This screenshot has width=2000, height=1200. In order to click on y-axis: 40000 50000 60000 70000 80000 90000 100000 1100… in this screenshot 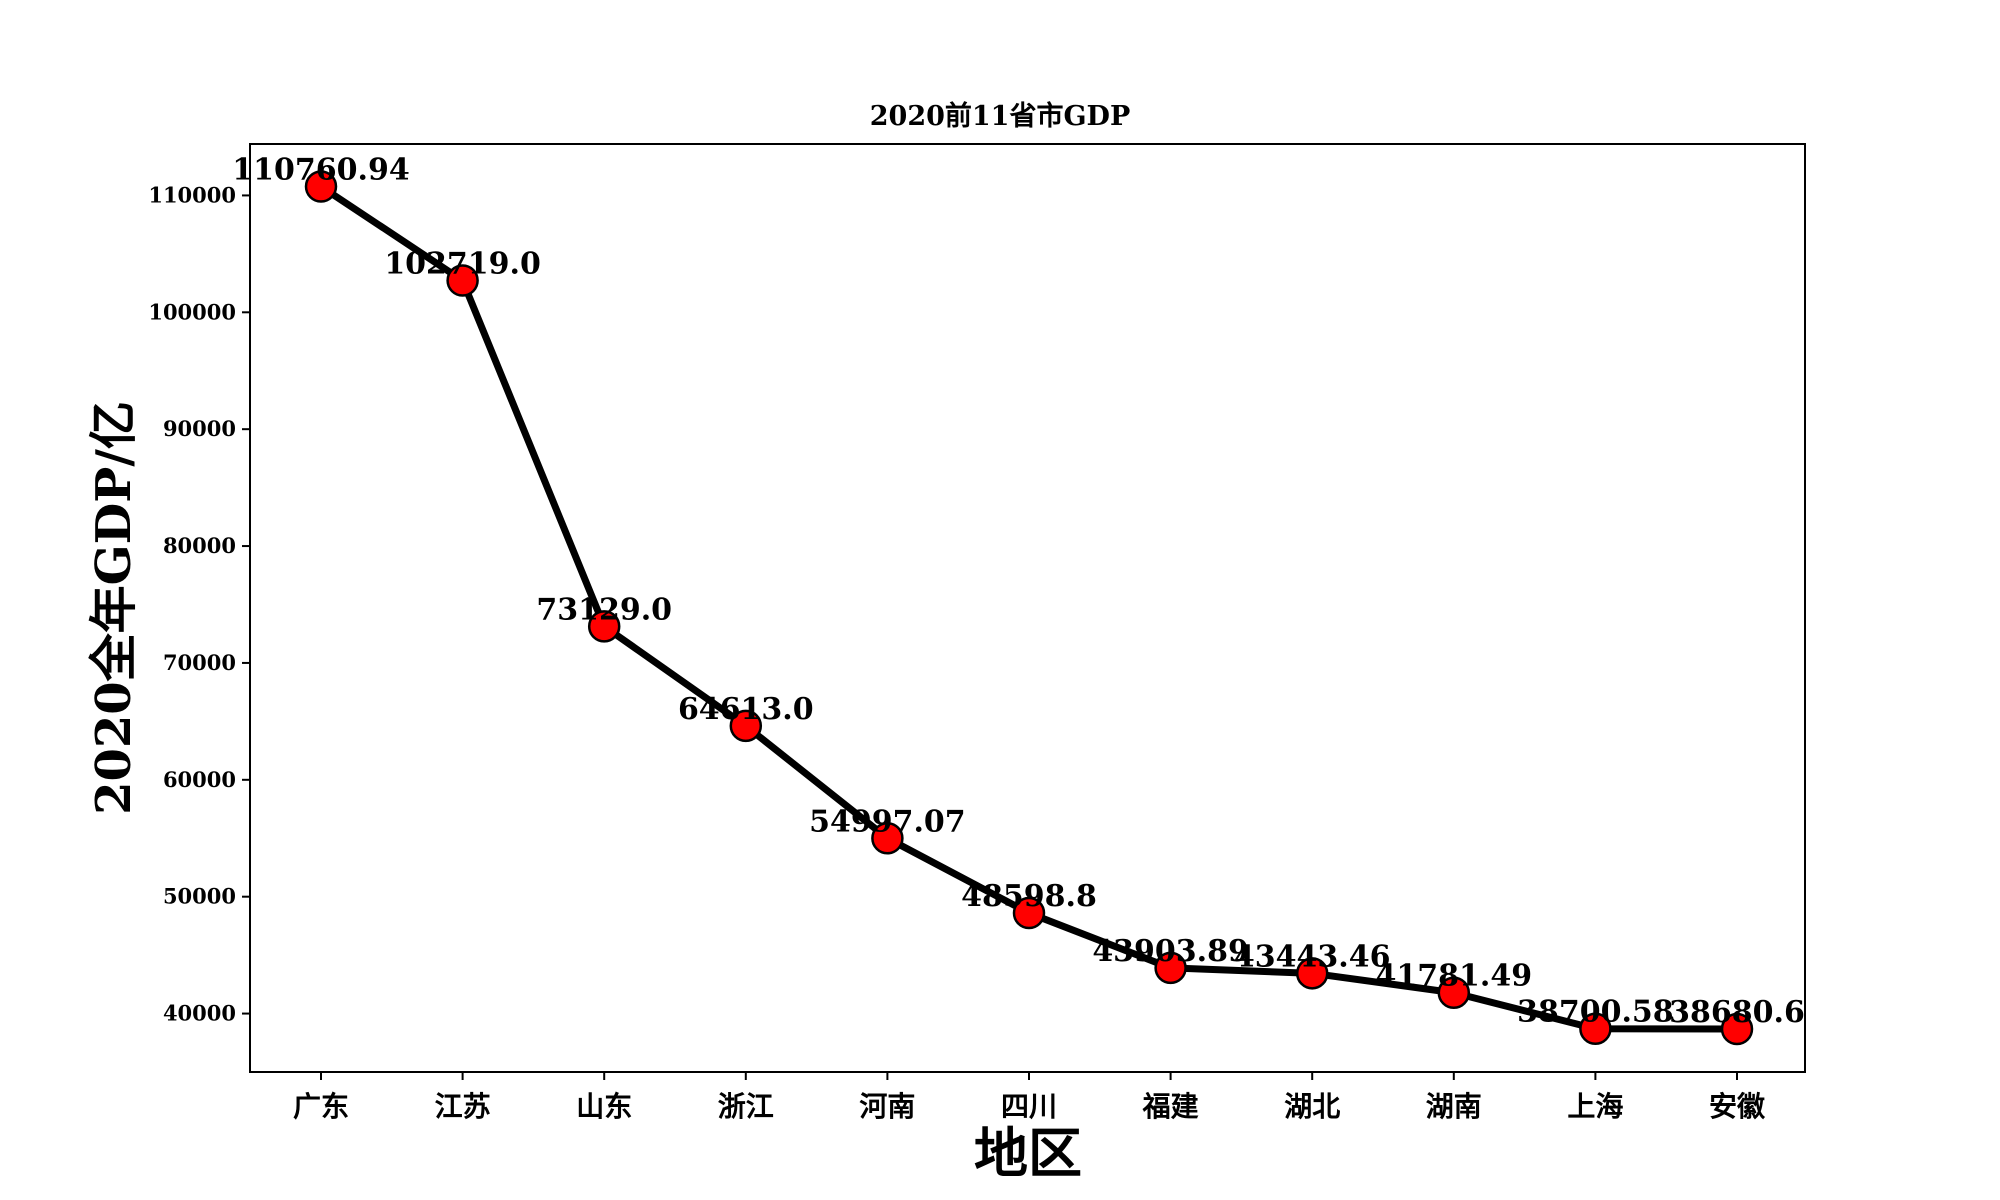, I will do `click(199, 603)`.